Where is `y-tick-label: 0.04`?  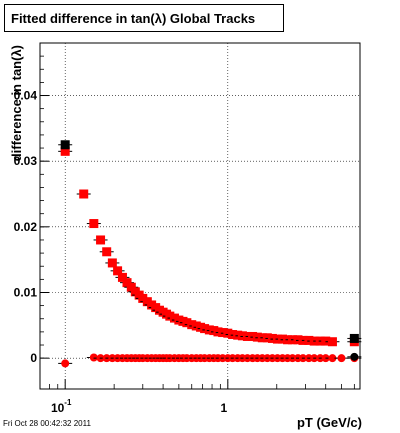 y-tick-label: 0.04 is located at coordinates (26, 96).